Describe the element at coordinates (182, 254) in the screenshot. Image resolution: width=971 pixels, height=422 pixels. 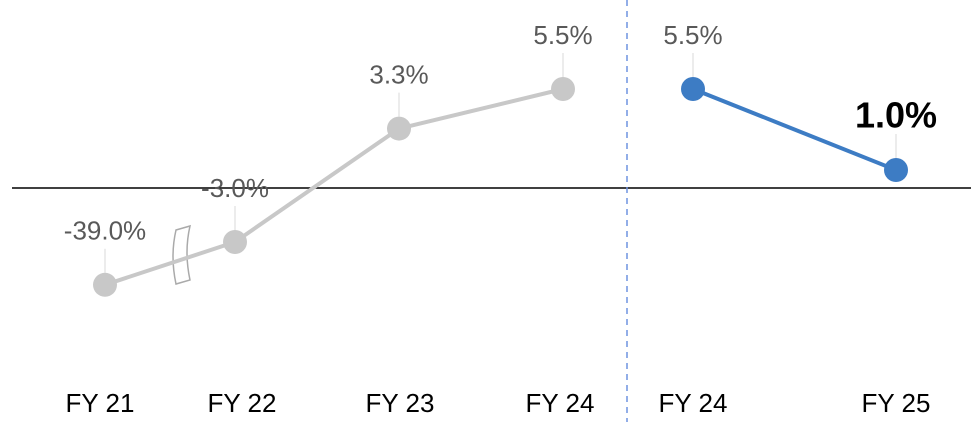
I see `axis-break` at that location.